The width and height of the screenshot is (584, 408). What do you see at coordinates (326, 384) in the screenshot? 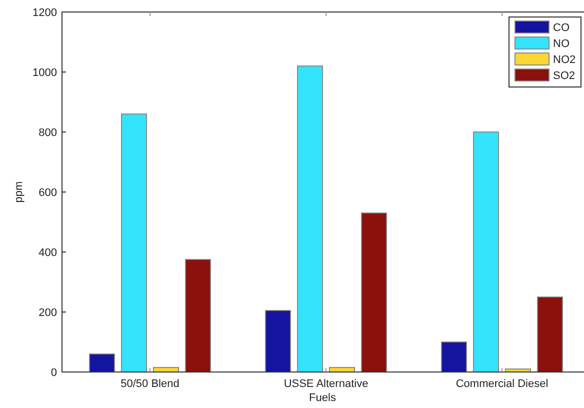
I see `x-tick-label: USSE Alternative` at bounding box center [326, 384].